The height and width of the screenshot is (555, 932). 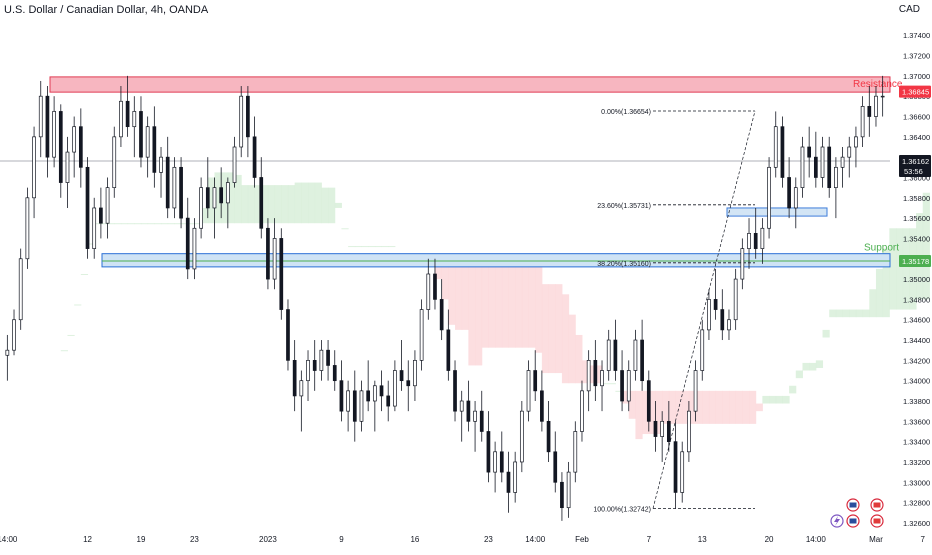 What do you see at coordinates (916, 117) in the screenshot?
I see `price-tick-label: 1.36600` at bounding box center [916, 117].